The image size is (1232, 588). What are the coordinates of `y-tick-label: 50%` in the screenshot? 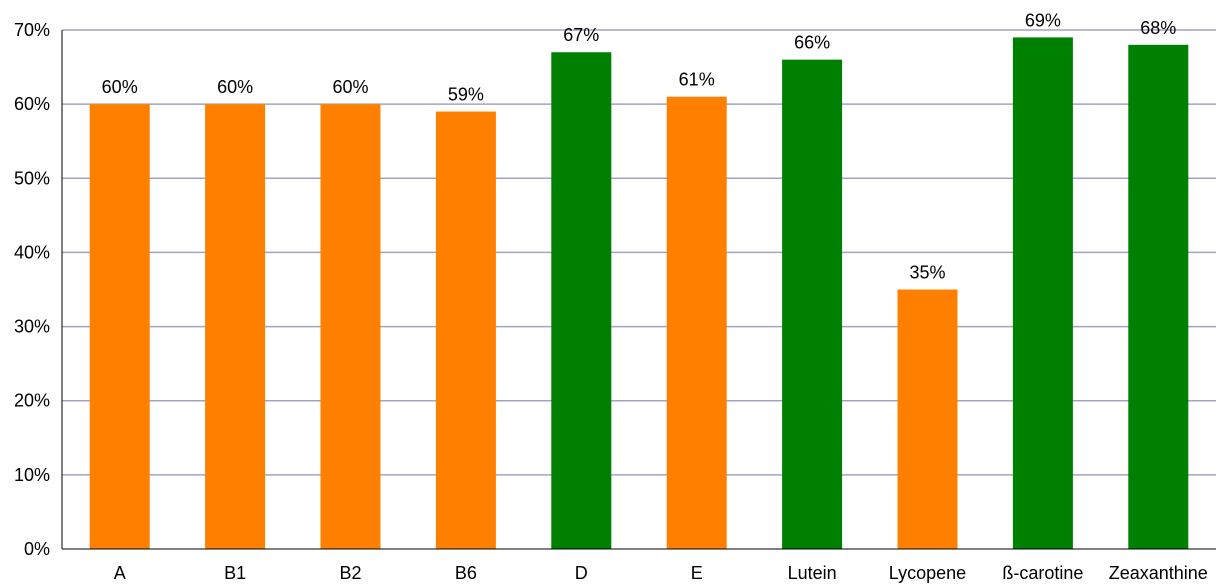 It's located at (32, 178).